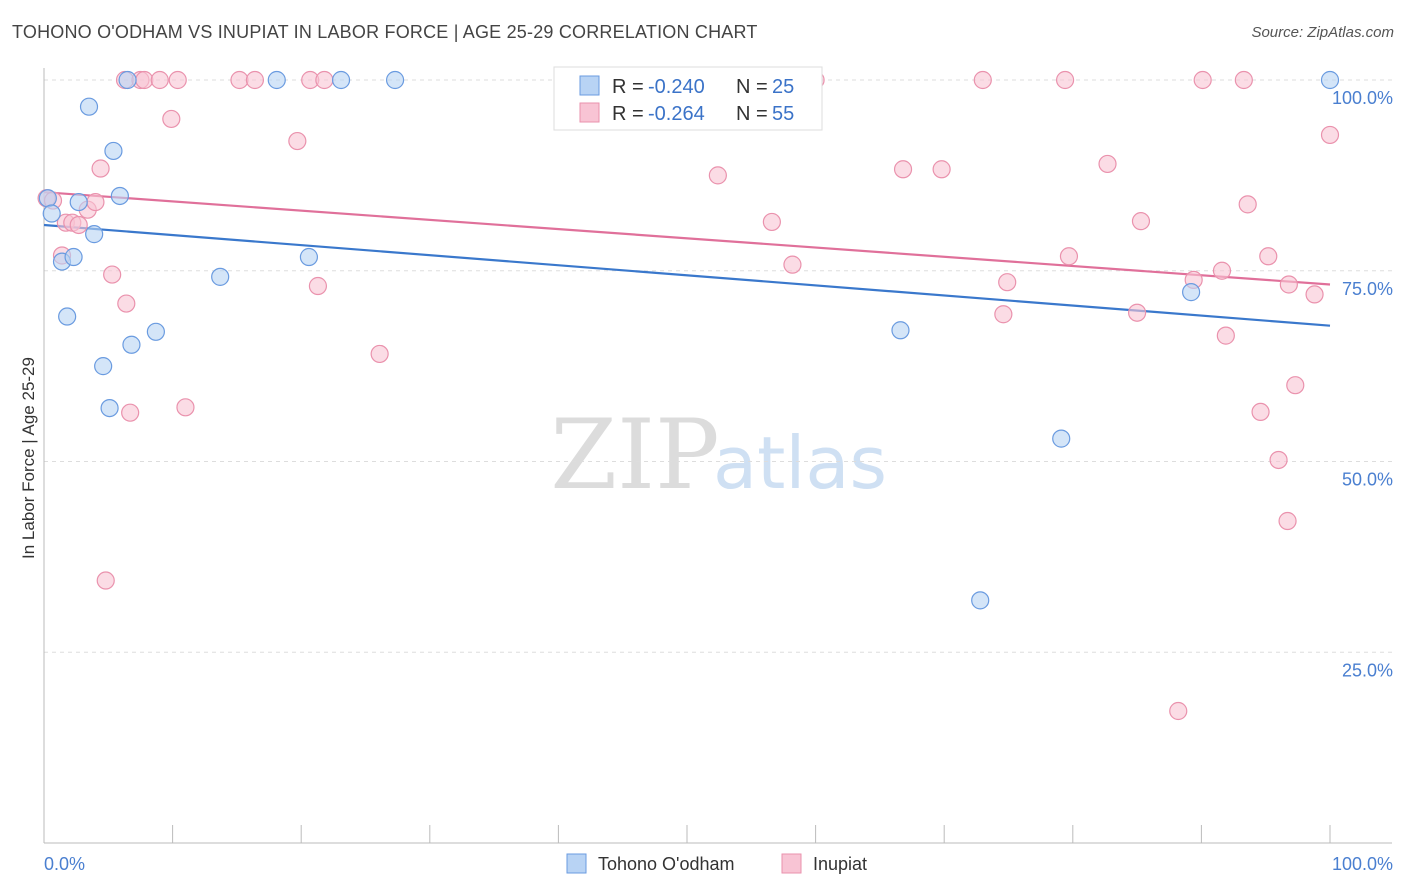 Image resolution: width=1406 pixels, height=892 pixels. What do you see at coordinates (1362, 864) in the screenshot?
I see `x-tick-label-1: 100.0%` at bounding box center [1362, 864].